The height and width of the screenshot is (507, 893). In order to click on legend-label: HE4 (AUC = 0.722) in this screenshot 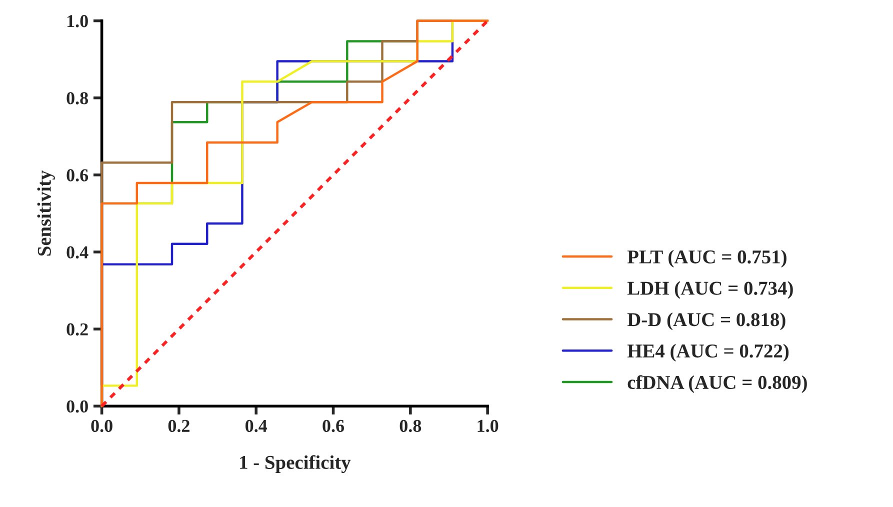, I will do `click(708, 353)`.